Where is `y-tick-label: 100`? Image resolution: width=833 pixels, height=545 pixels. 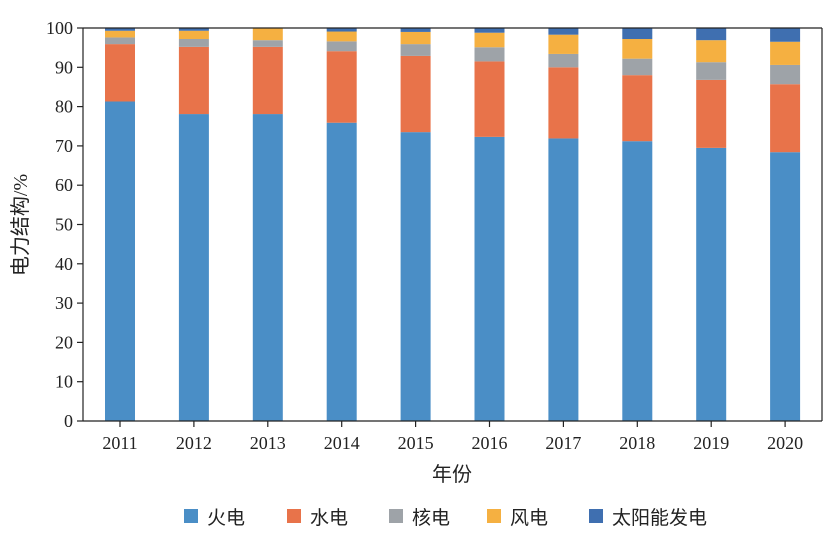
y-tick-label: 100 is located at coordinates (59, 28).